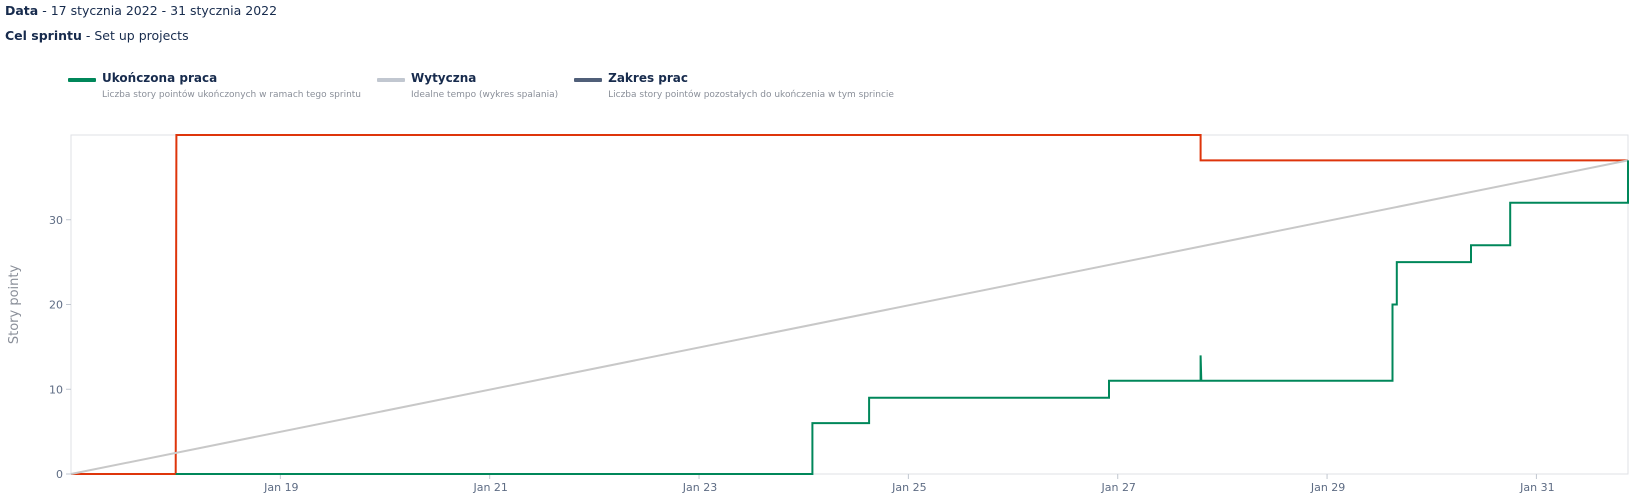 The image size is (1645, 496). Describe the element at coordinates (1117, 487) in the screenshot. I see `x-tick-label: Jan 27` at that location.